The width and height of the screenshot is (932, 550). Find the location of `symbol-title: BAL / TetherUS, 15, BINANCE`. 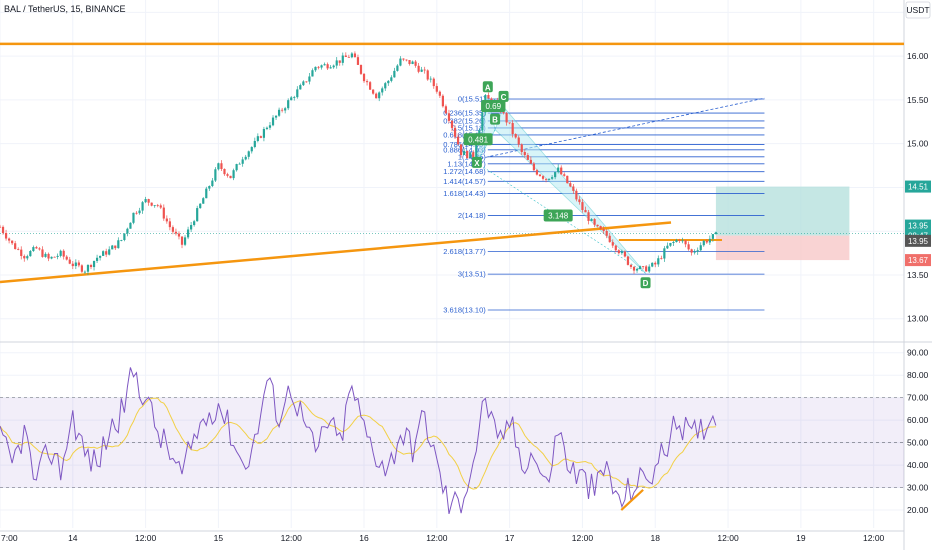

symbol-title: BAL / TetherUS, 15, BINANCE is located at coordinates (65, 9).